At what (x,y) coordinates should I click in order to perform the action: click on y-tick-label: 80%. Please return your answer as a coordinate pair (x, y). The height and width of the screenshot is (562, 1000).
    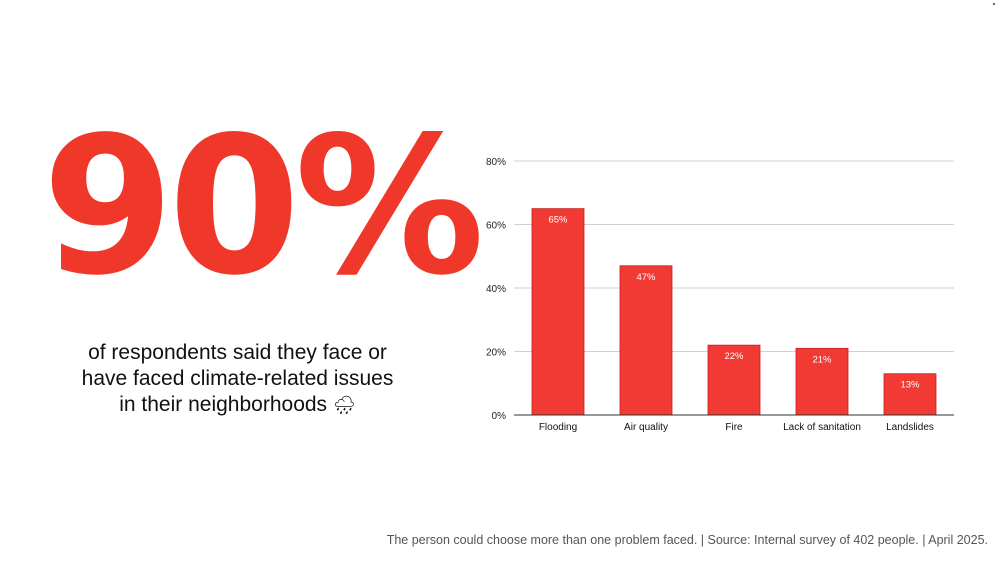
    Looking at the image, I should click on (496, 162).